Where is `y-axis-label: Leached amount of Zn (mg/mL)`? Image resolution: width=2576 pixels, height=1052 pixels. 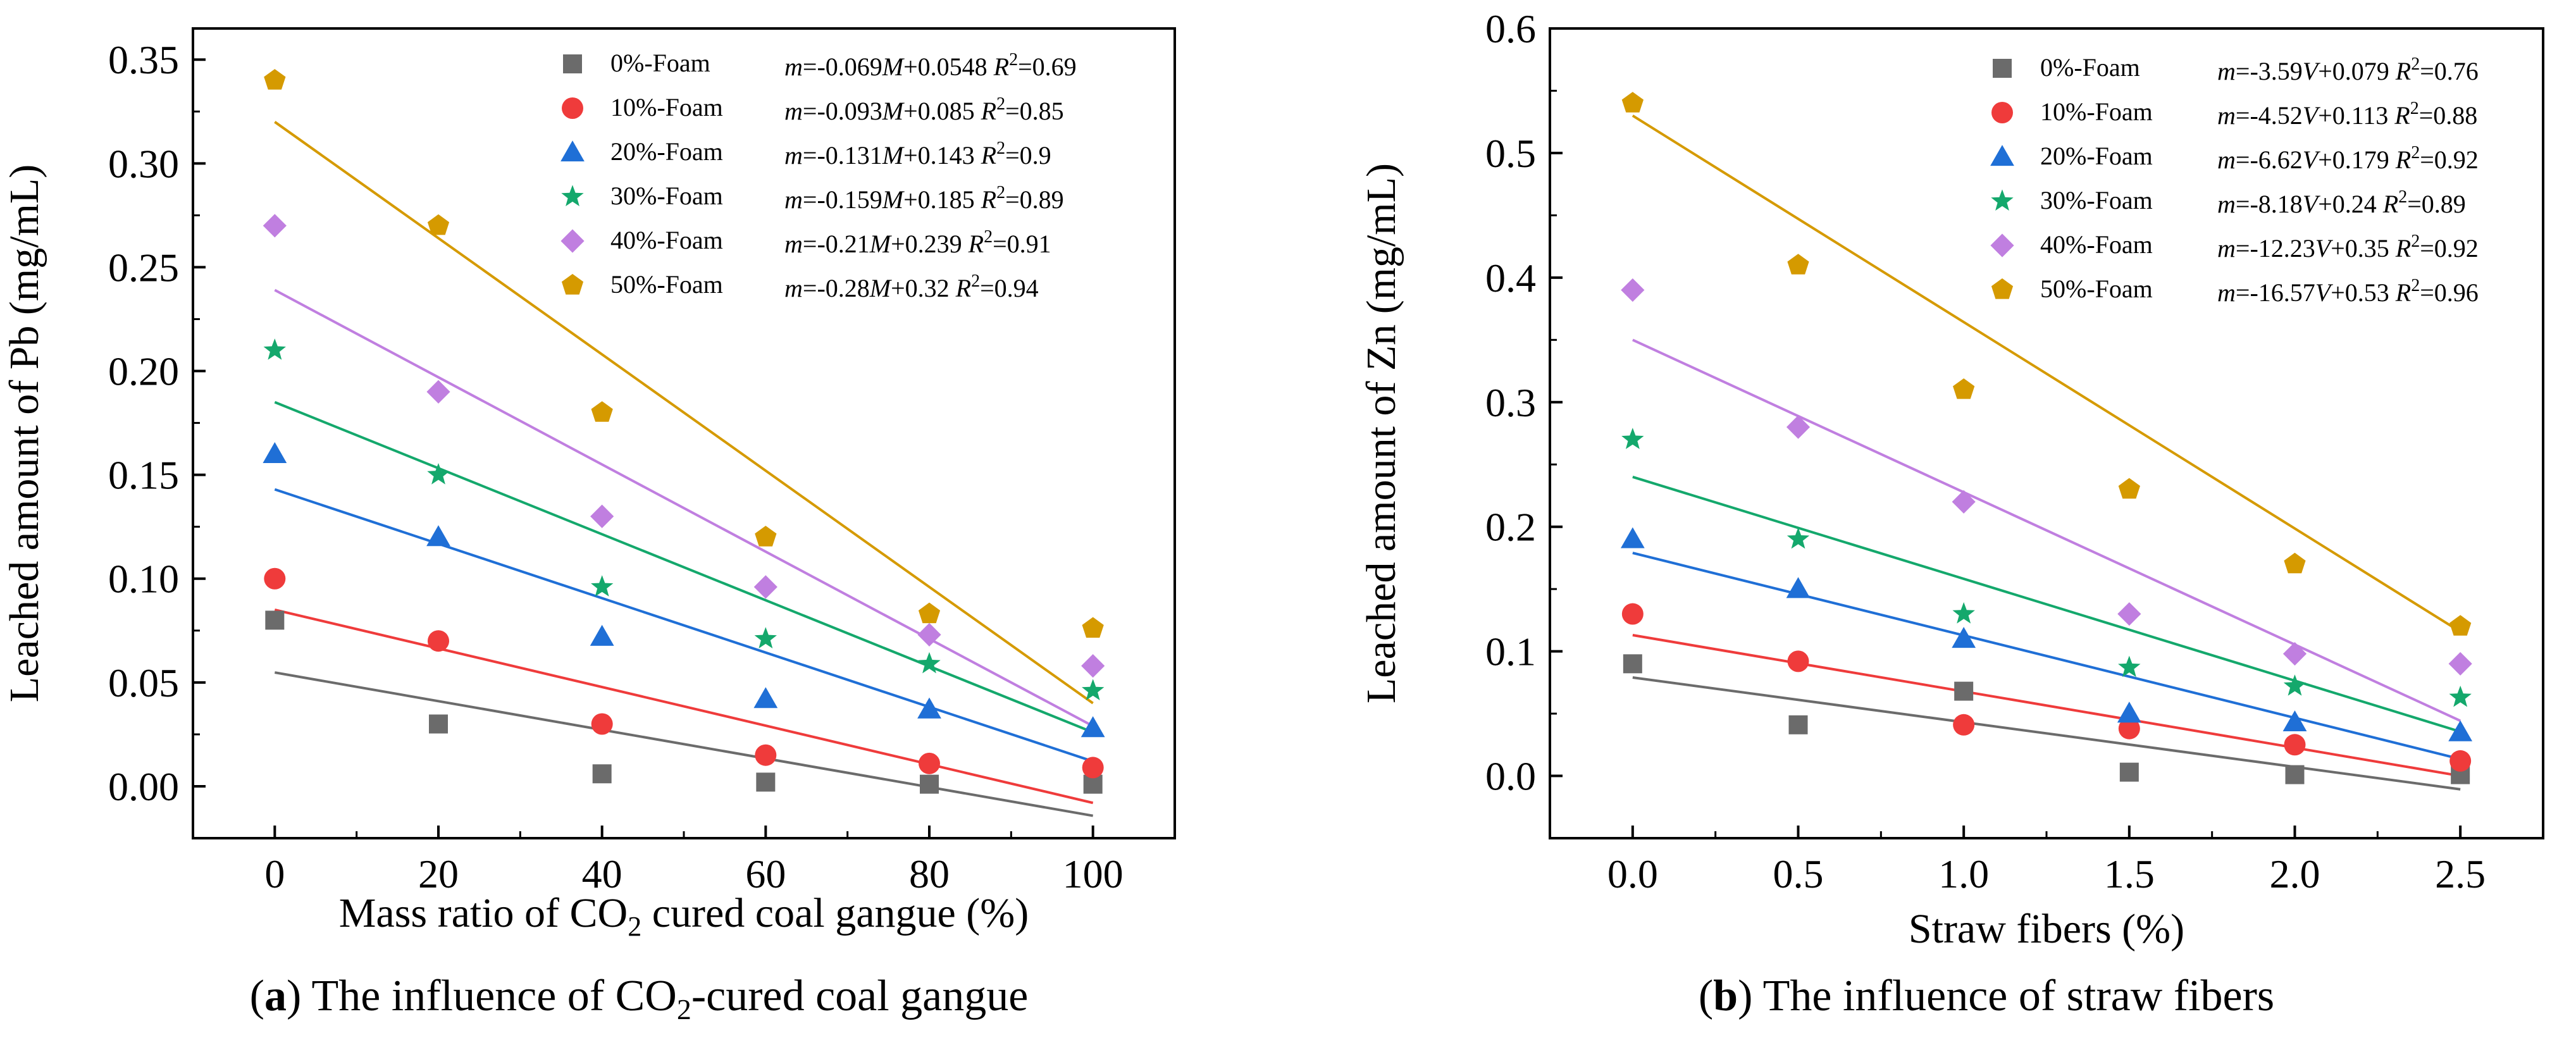
y-axis-label: Leached amount of Zn (mg/mL) is located at coordinates (1381, 433).